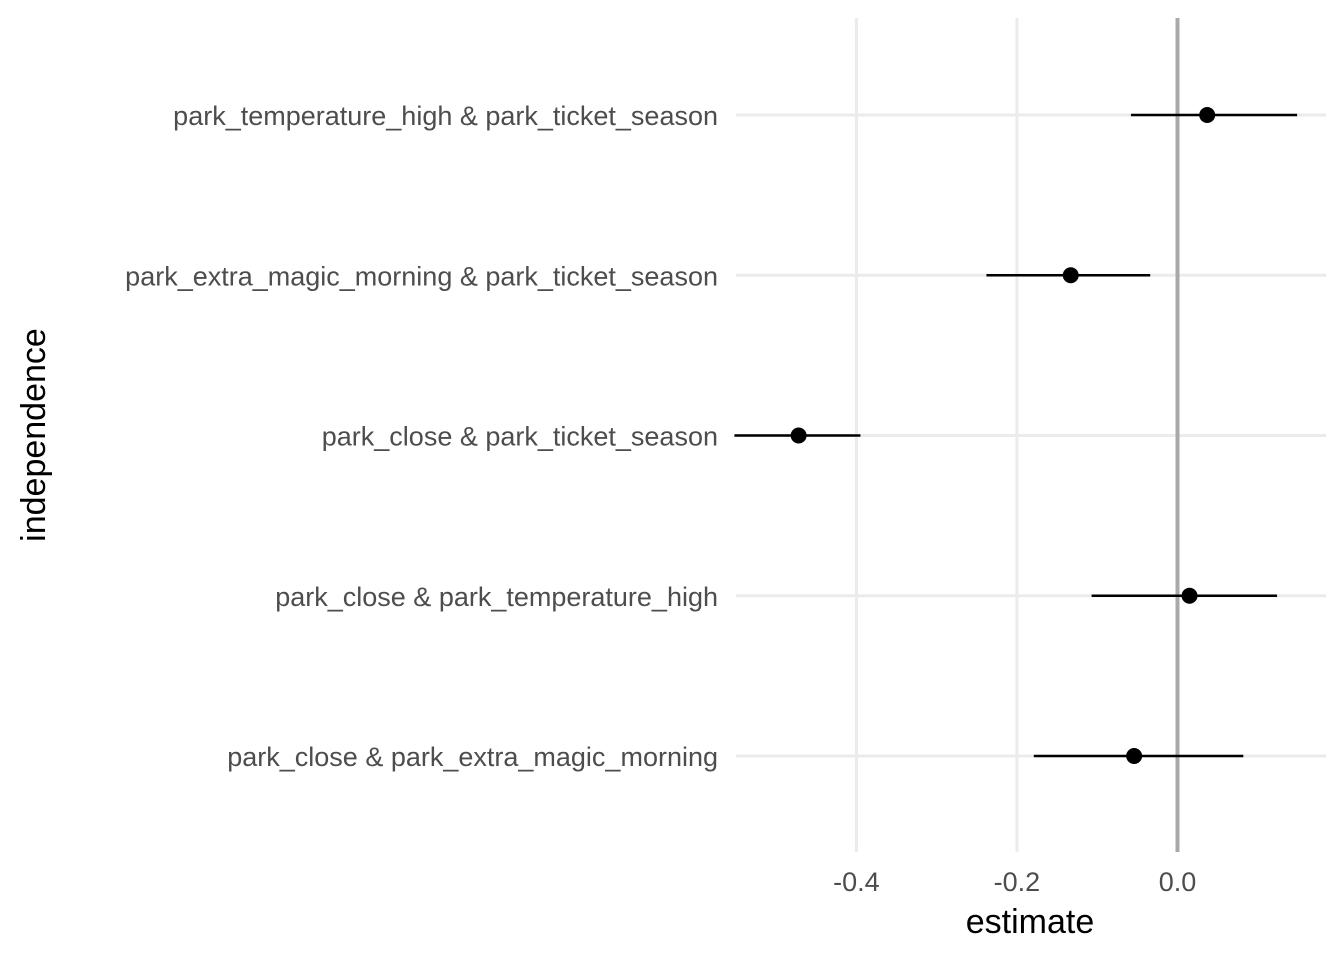 This screenshot has height=965, width=1344. What do you see at coordinates (34, 435) in the screenshot?
I see `y-axis-title: independence` at bounding box center [34, 435].